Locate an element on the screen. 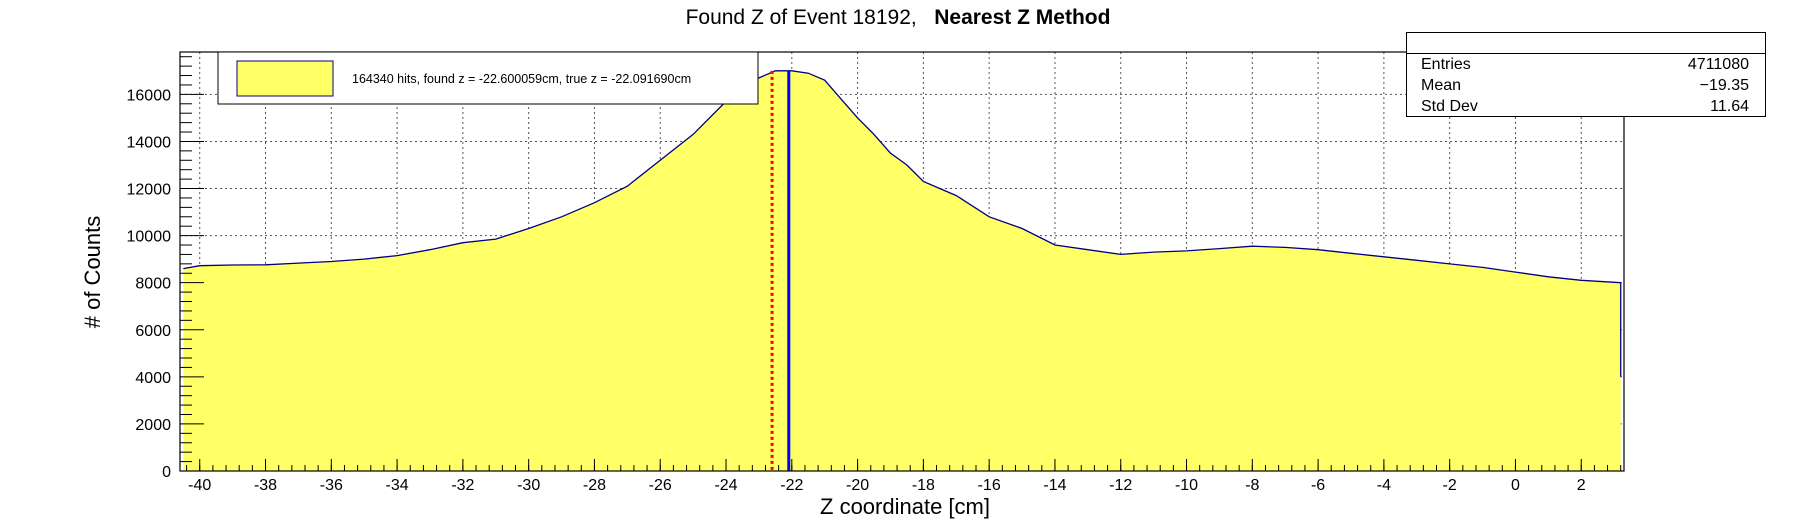 The width and height of the screenshot is (1796, 522). x-tick-label: -24 is located at coordinates (725, 485).